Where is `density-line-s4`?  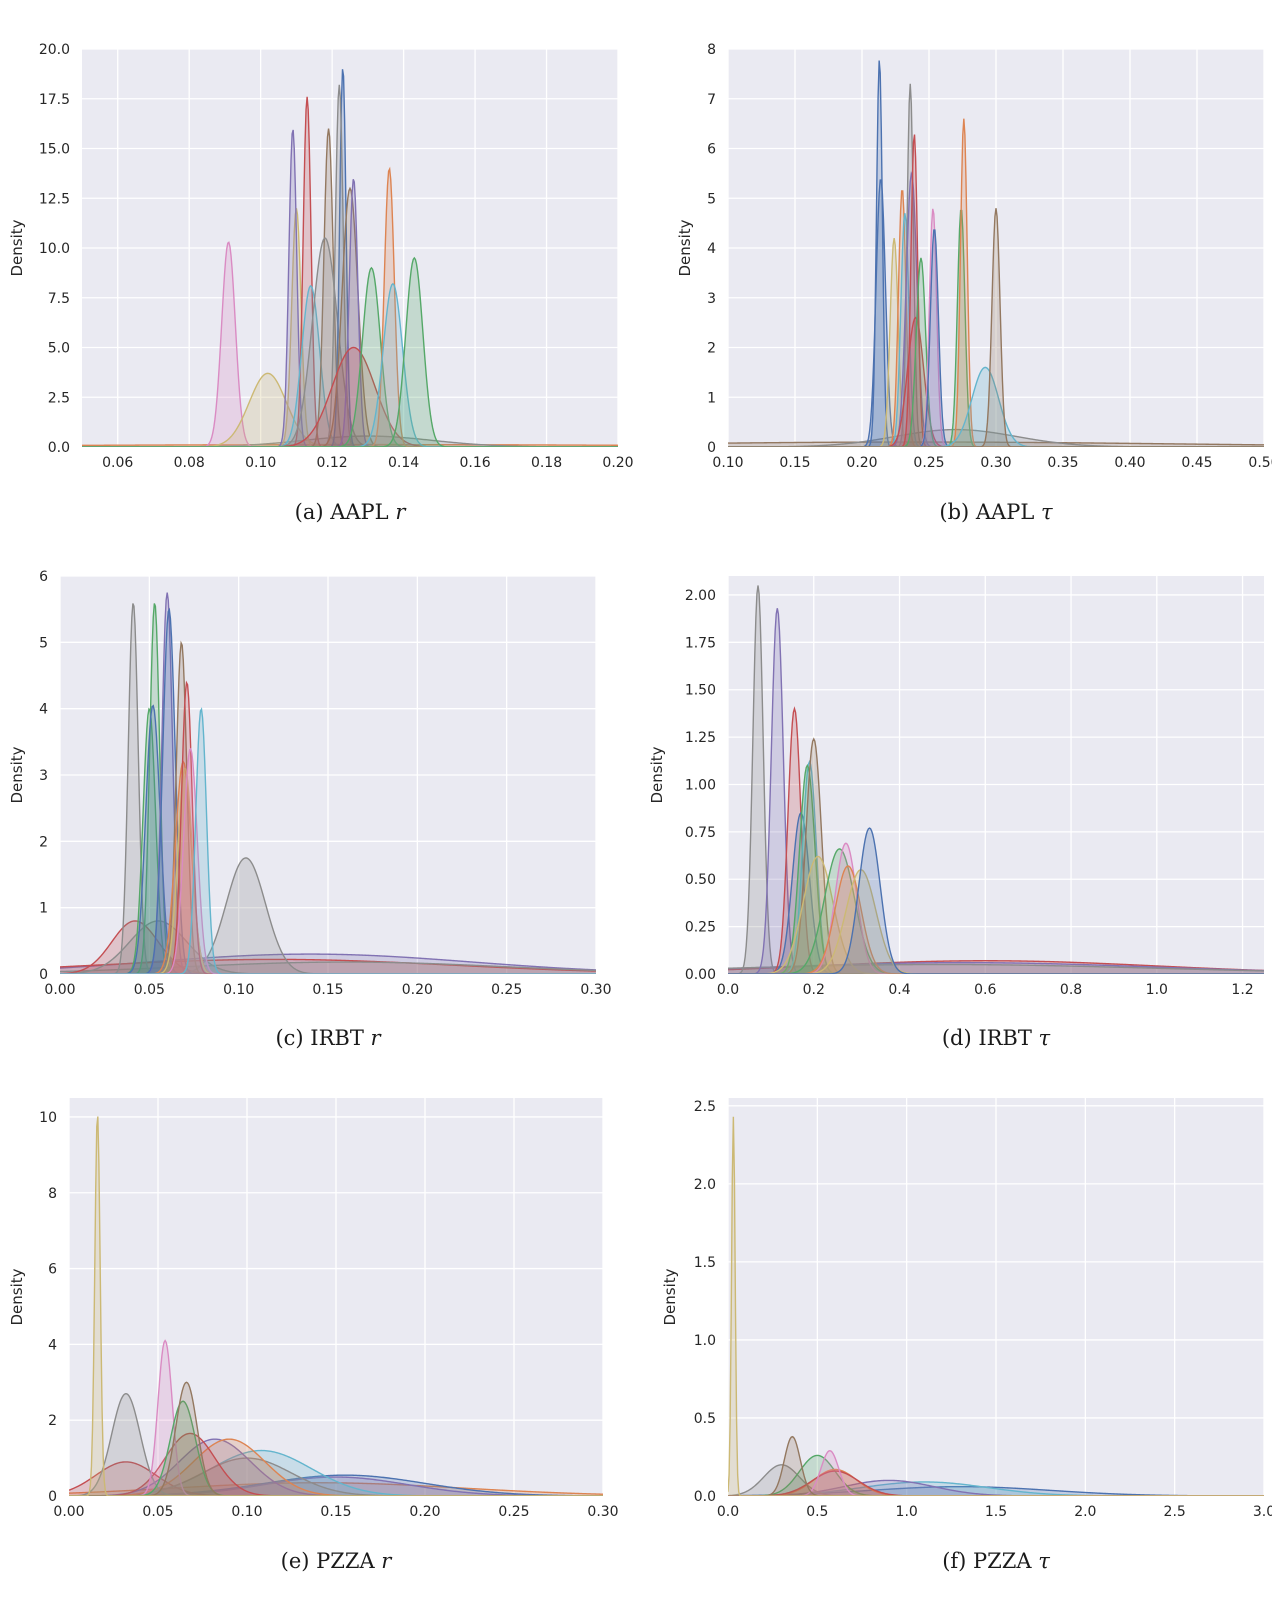 density-line-s4 is located at coordinates (328, 947).